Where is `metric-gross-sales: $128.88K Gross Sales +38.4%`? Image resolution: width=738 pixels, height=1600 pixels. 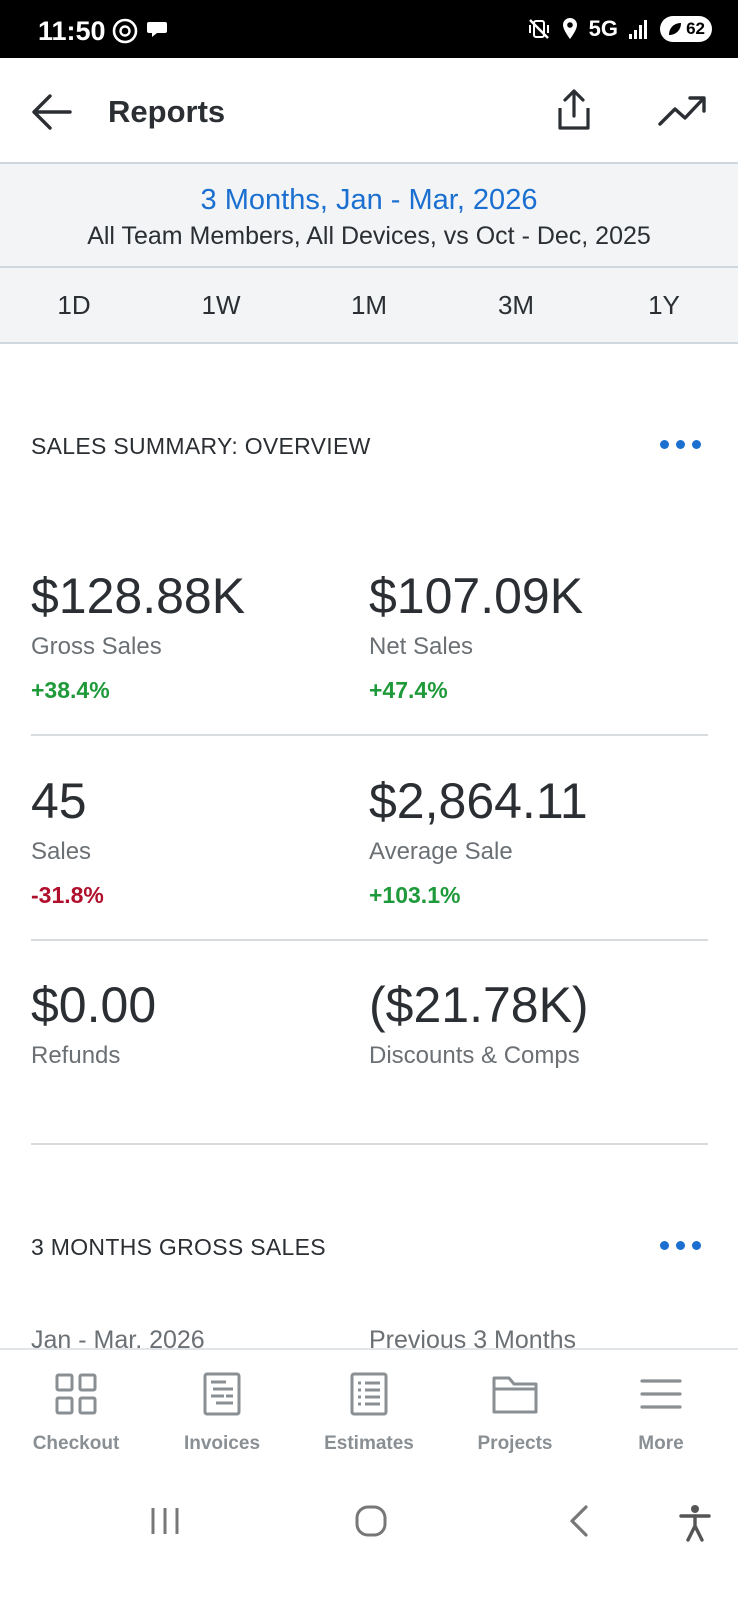 metric-gross-sales: $128.88K Gross Sales +38.4% is located at coordinates (138, 637).